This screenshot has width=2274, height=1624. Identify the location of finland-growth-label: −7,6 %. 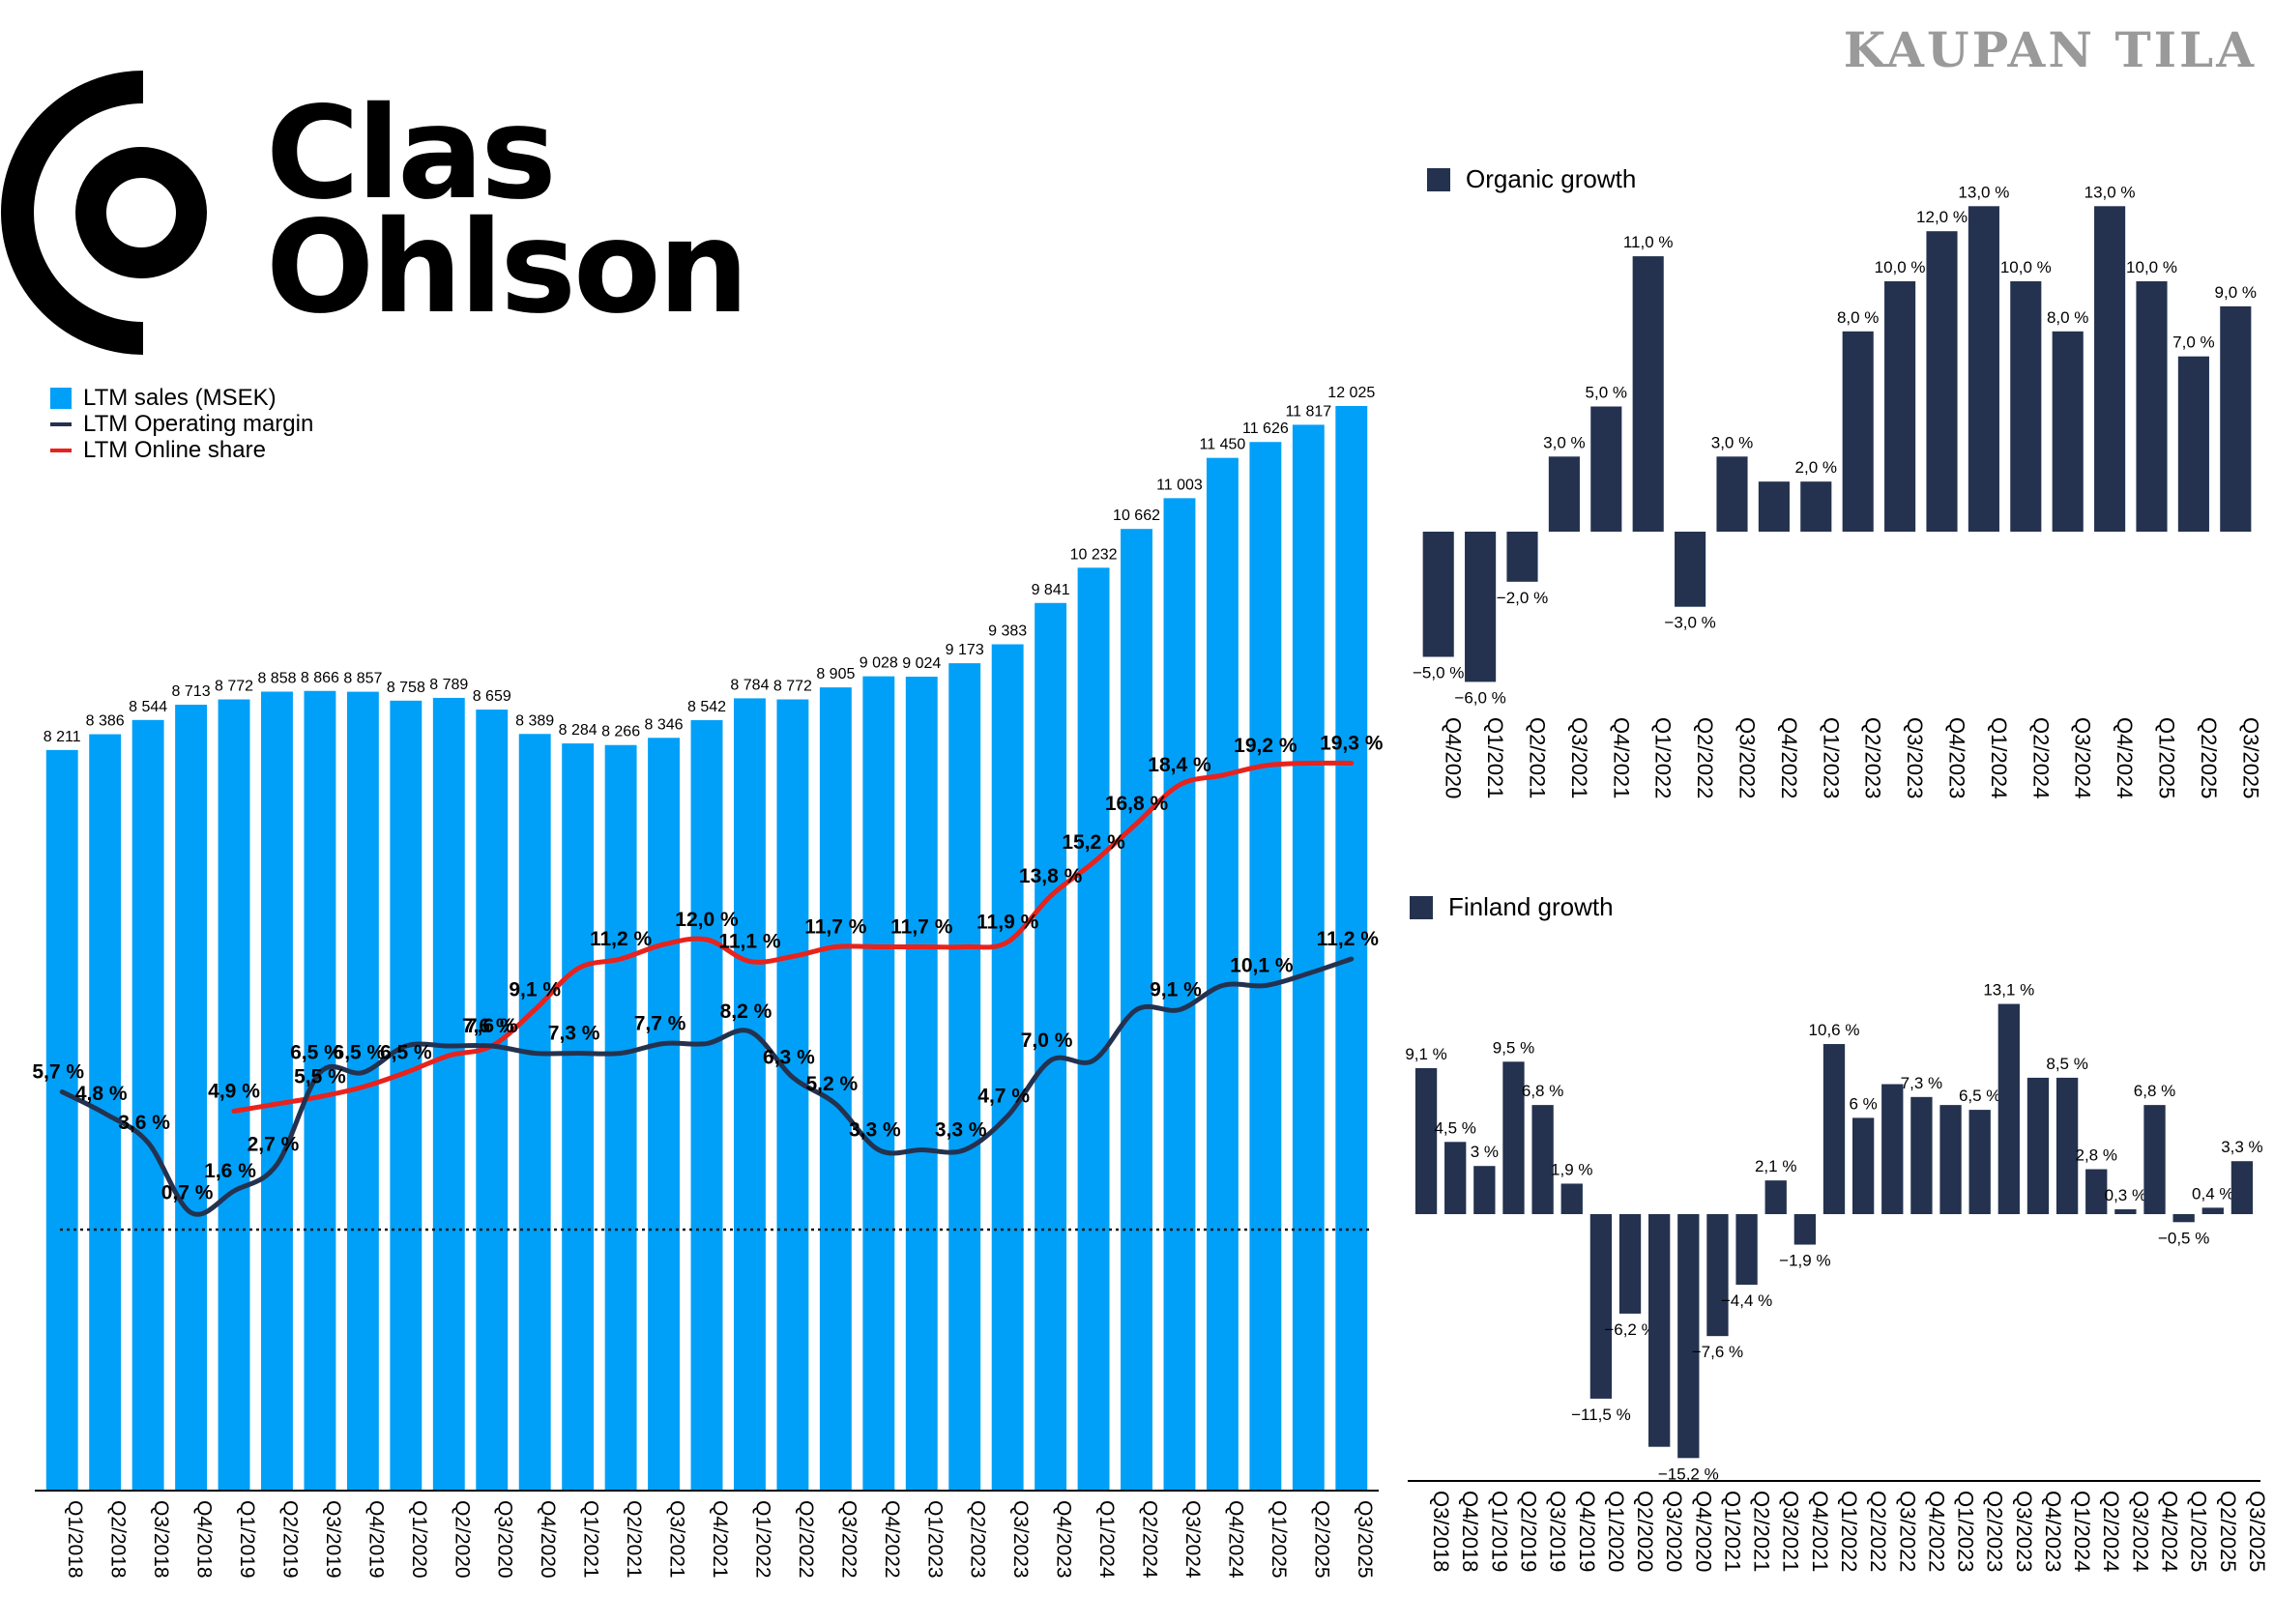
(1717, 1352).